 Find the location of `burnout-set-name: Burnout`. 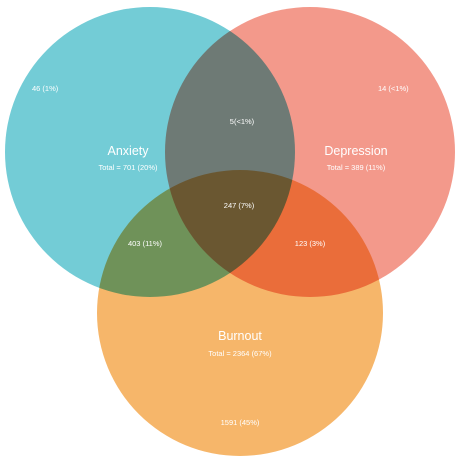

burnout-set-name: Burnout is located at coordinates (240, 336).